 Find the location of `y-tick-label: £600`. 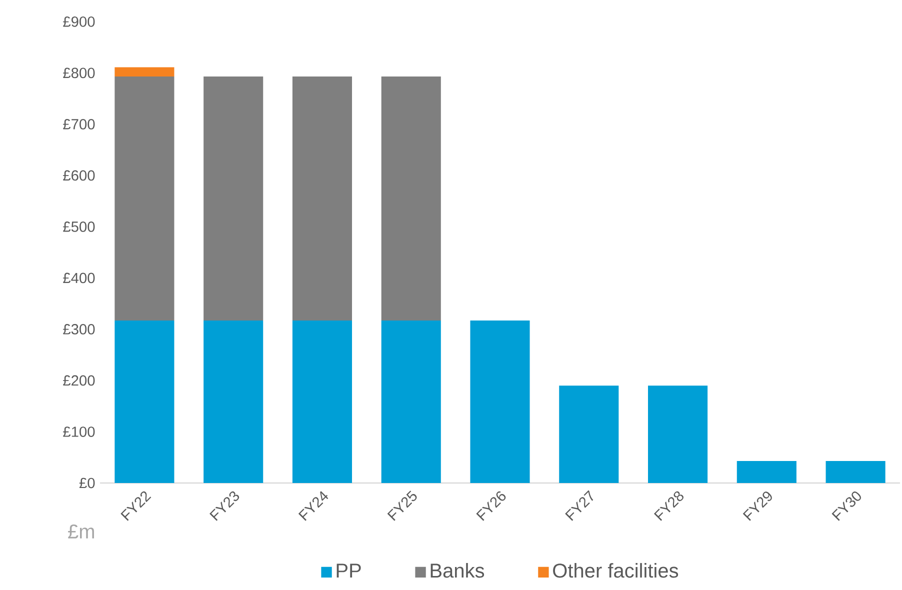

y-tick-label: £600 is located at coordinates (79, 175).